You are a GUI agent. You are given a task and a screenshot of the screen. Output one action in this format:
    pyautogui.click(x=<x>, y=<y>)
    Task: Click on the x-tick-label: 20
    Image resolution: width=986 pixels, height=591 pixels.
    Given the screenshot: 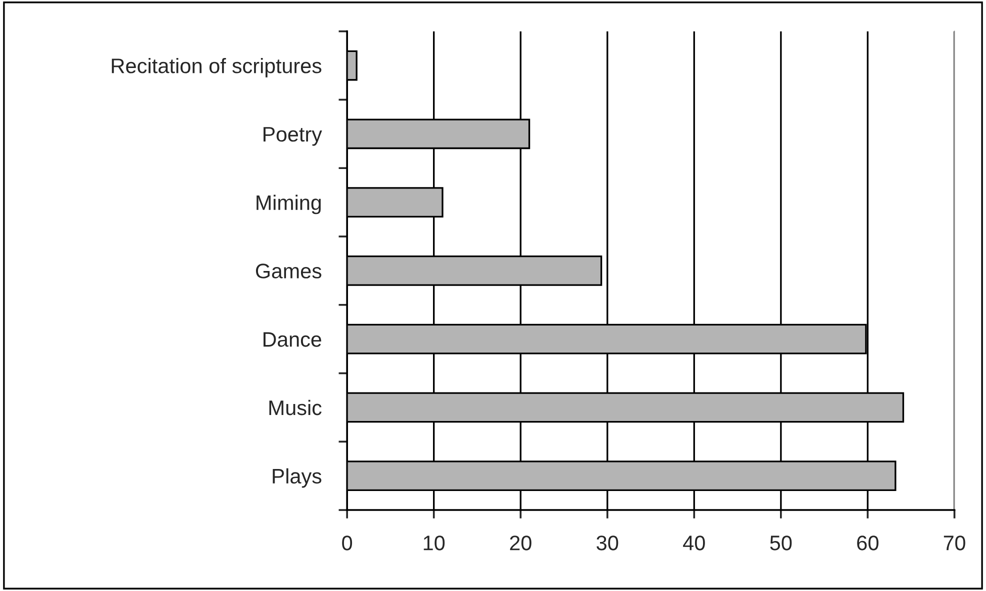 What is the action you would take?
    pyautogui.click(x=521, y=543)
    